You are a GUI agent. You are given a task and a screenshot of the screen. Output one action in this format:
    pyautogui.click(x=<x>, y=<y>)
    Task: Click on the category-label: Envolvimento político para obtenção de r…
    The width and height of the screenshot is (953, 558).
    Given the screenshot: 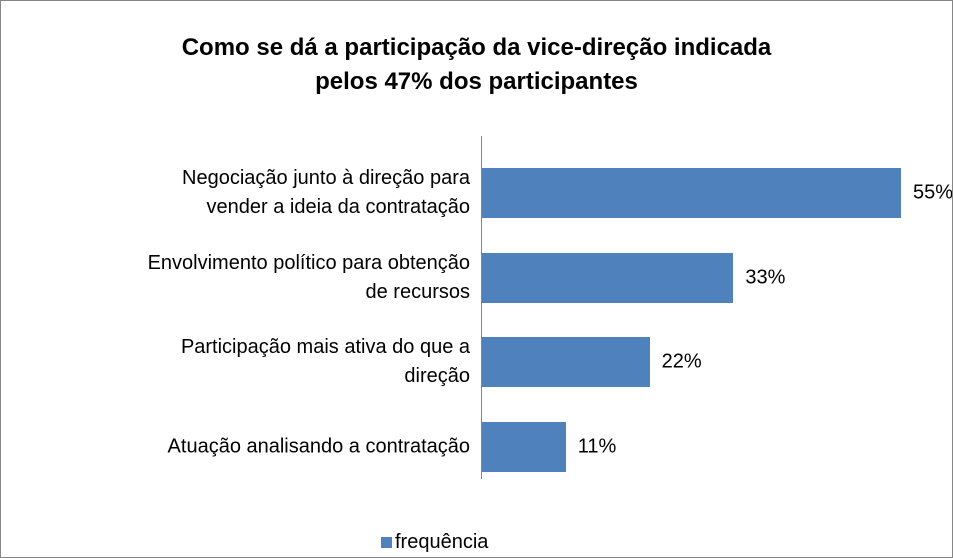 What is the action you would take?
    pyautogui.click(x=308, y=277)
    